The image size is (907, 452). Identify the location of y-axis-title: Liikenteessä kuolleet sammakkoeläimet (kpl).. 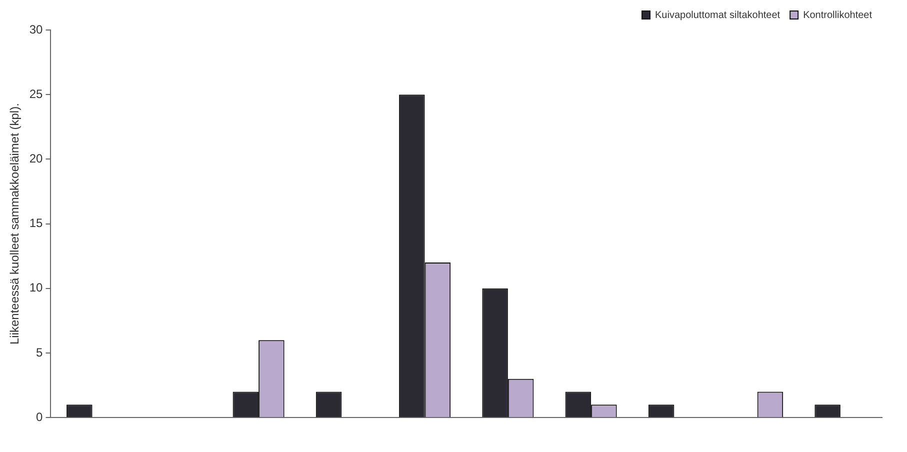
(15, 224).